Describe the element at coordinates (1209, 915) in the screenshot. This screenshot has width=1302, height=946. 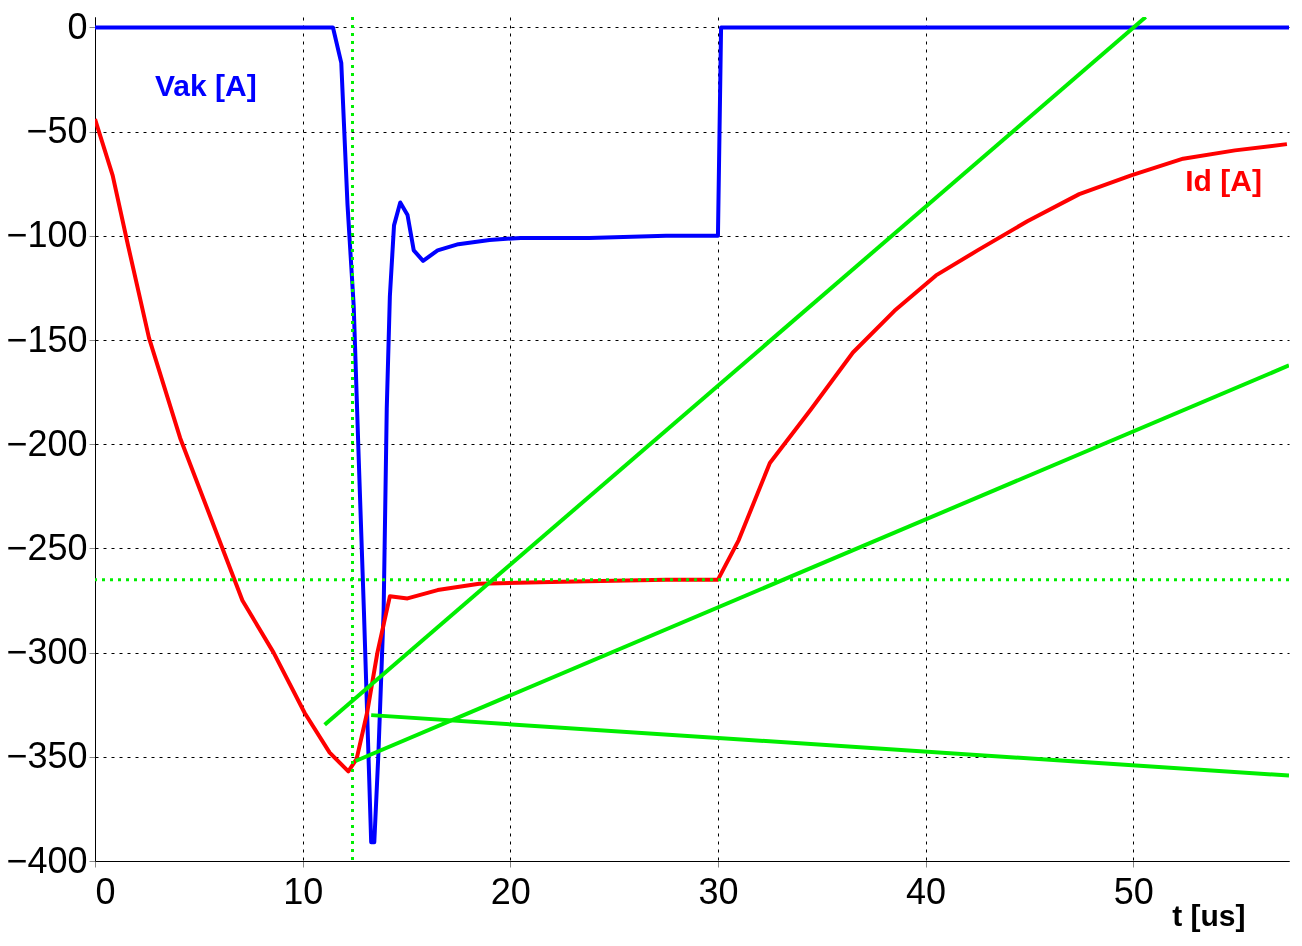
I see `x-axis-title: t [us]` at that location.